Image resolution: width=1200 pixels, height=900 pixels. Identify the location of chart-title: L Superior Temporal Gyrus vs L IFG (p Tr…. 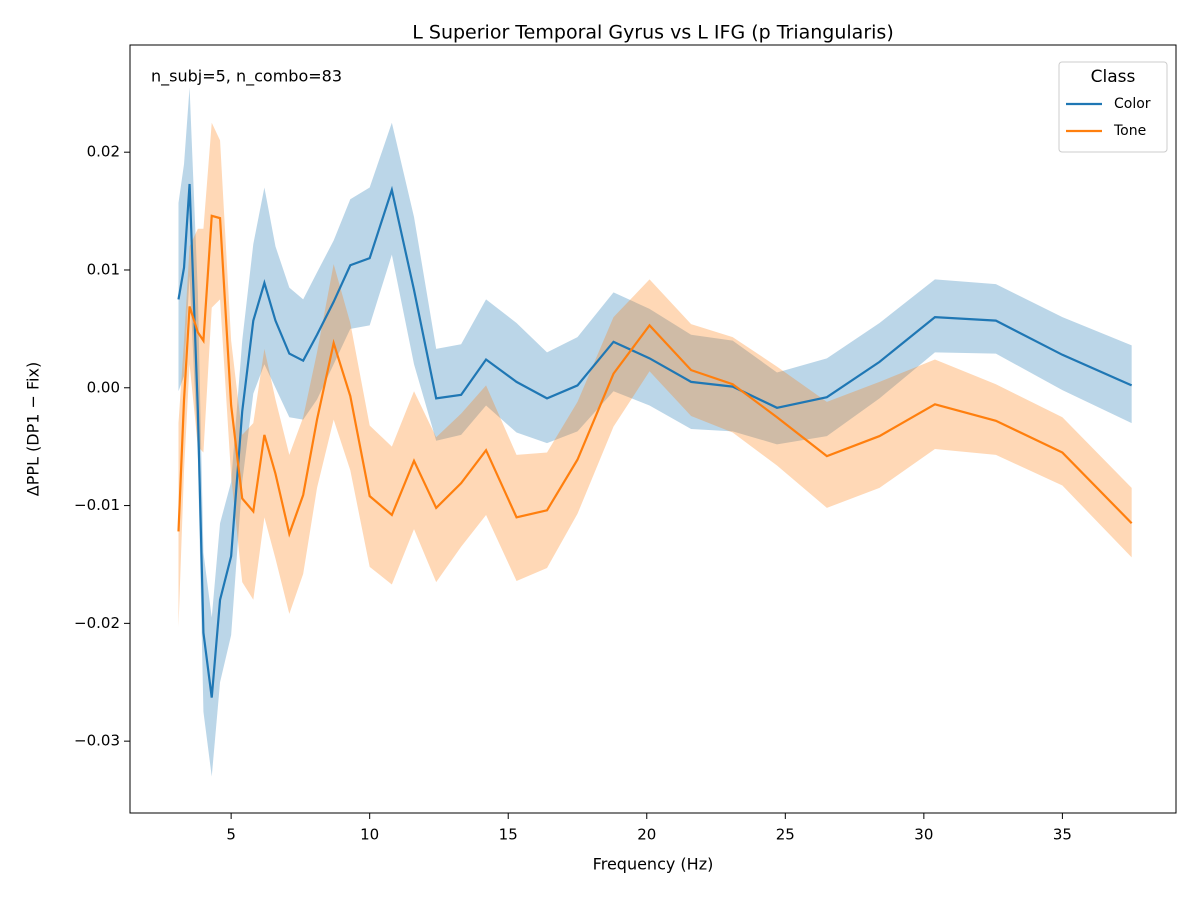
(652, 33).